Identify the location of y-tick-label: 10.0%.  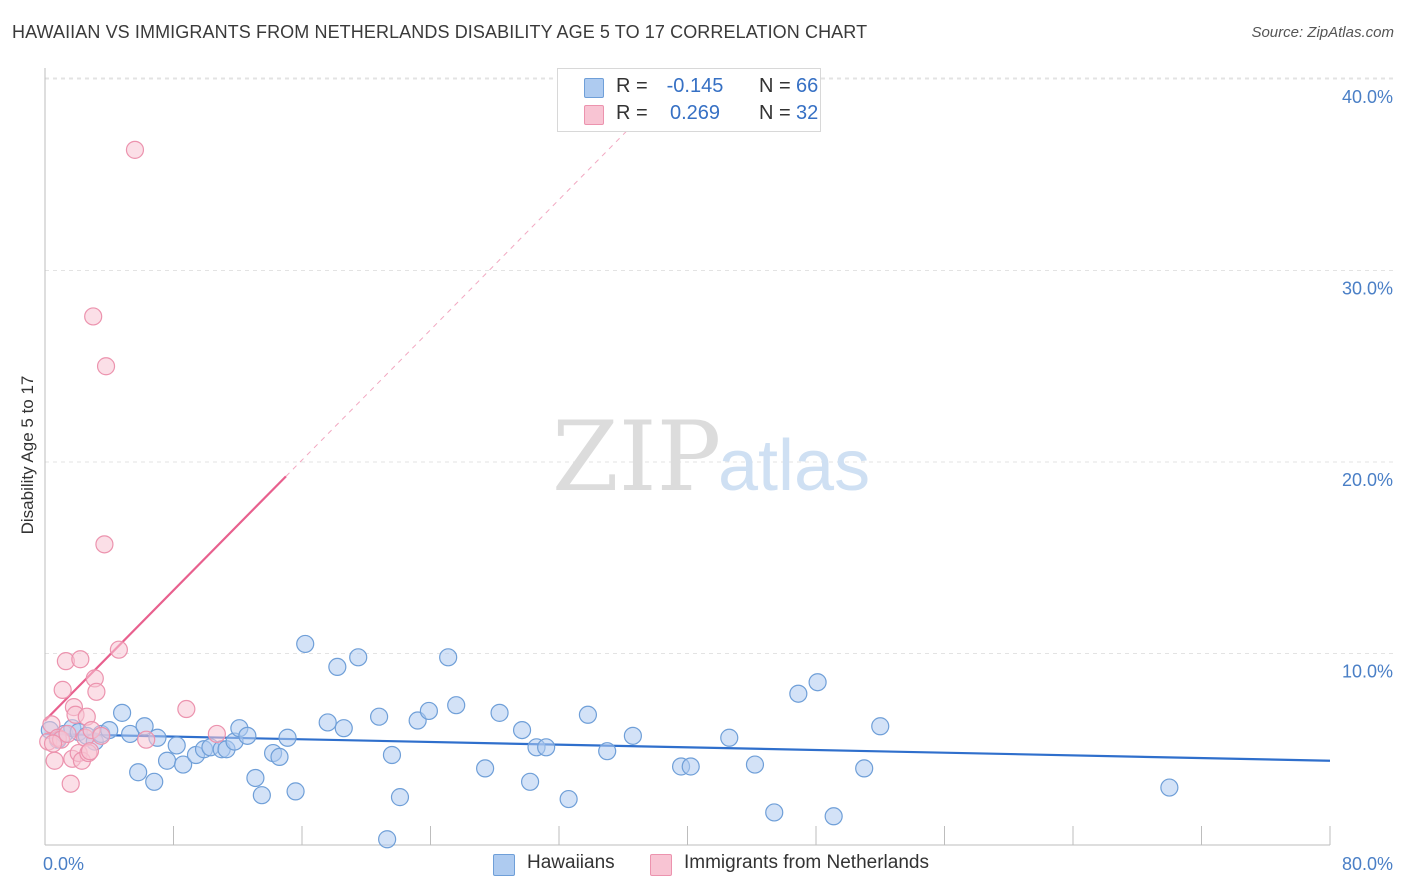
(1367, 672).